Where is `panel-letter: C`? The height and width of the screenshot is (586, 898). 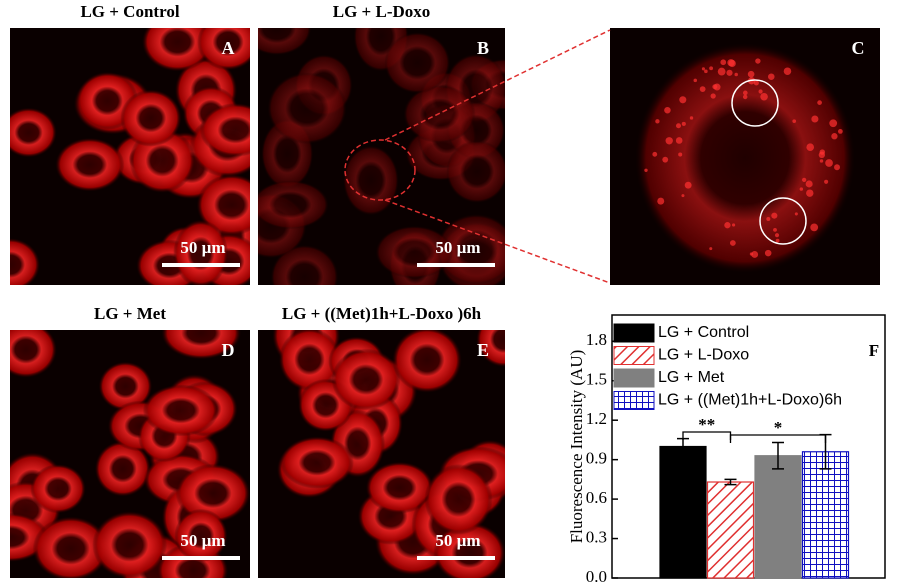 panel-letter: C is located at coordinates (858, 48).